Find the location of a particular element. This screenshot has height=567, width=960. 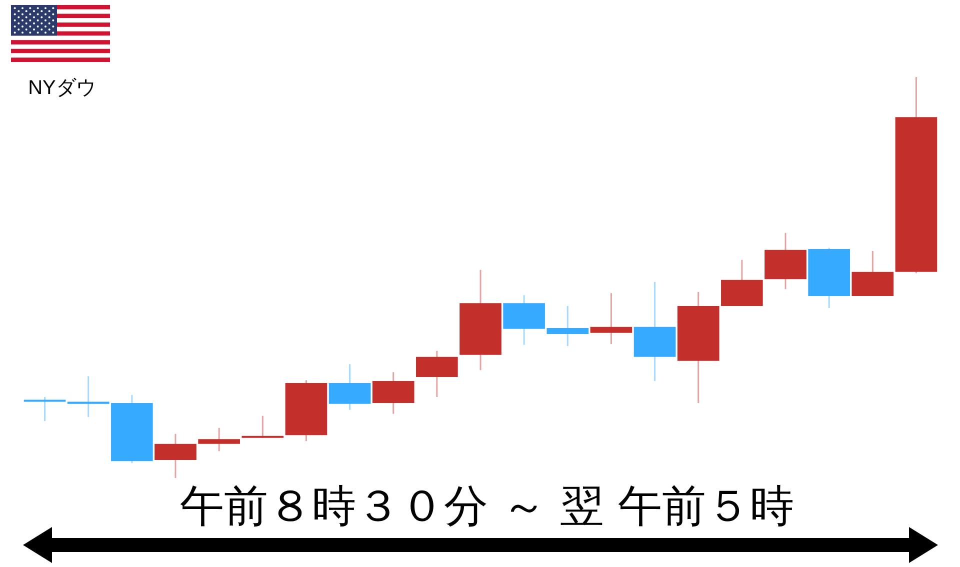

x-axis-title: 午前８時３０分 ～ 翌 午前５時 is located at coordinates (487, 506).